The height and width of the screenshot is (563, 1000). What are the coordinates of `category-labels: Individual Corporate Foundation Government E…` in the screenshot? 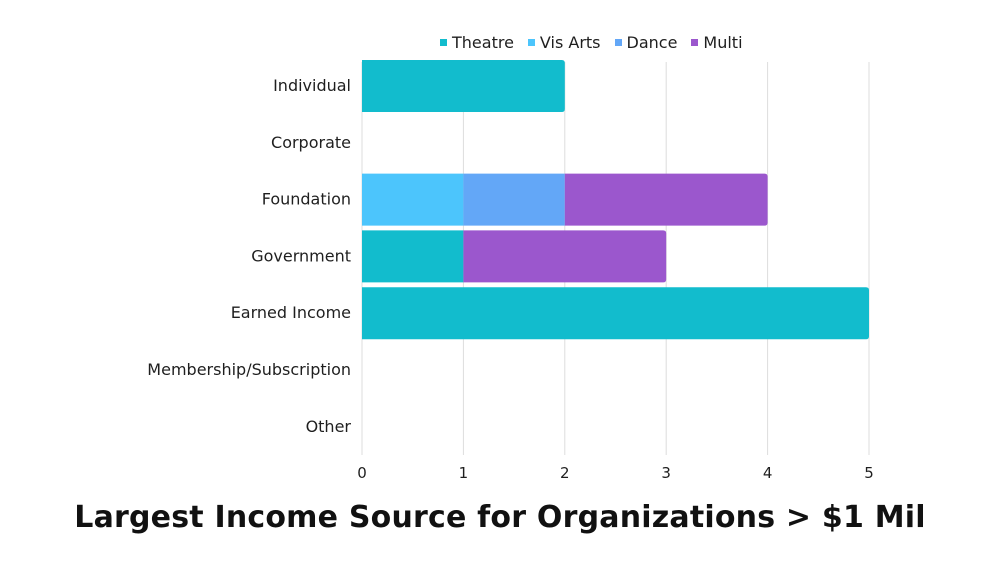 It's located at (249, 256).